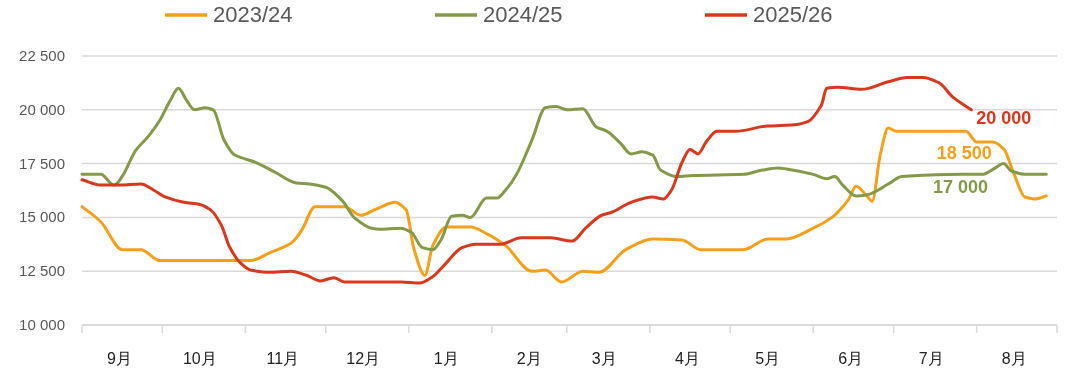  What do you see at coordinates (283, 358) in the screenshot?
I see `x-tick-label: 11月` at bounding box center [283, 358].